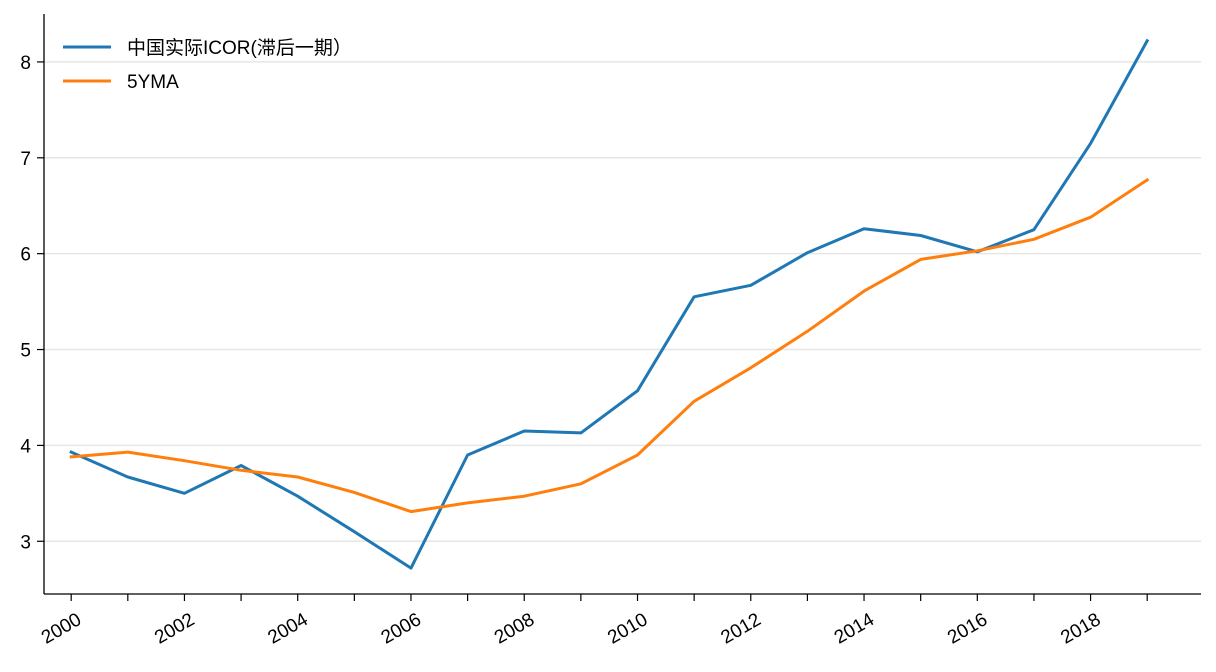 This screenshot has height=672, width=1216. I want to click on legend: 中国实际ICOR(滞后一期） 5YMA, so click(207, 65).